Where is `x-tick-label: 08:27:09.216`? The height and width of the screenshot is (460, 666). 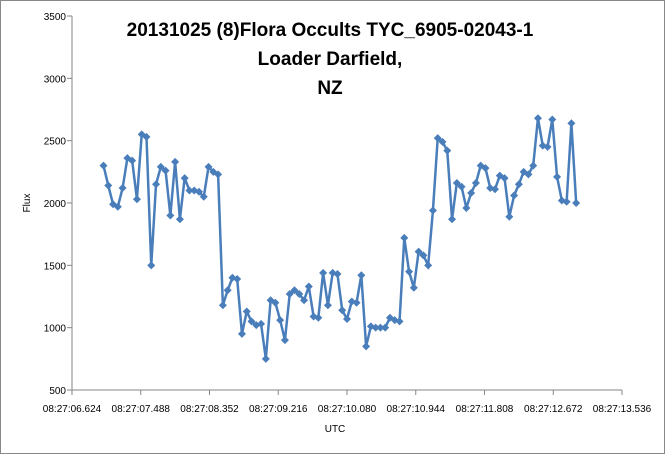
x-tick-label: 08:27:09.216 is located at coordinates (278, 409).